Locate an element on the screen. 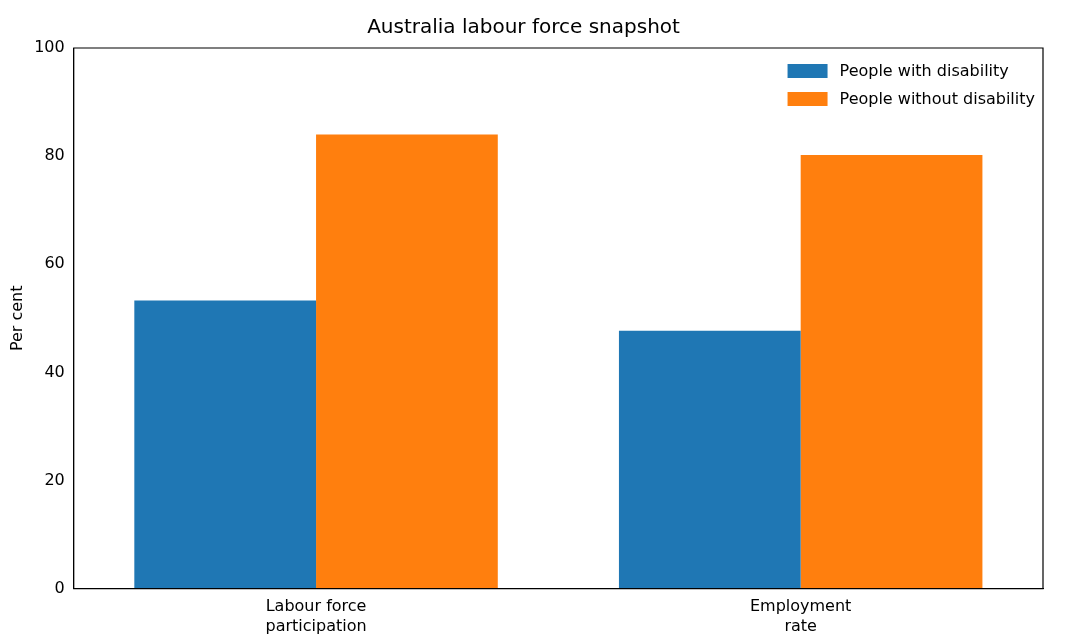  chart-title: Australia labour force snapshot is located at coordinates (524, 26).